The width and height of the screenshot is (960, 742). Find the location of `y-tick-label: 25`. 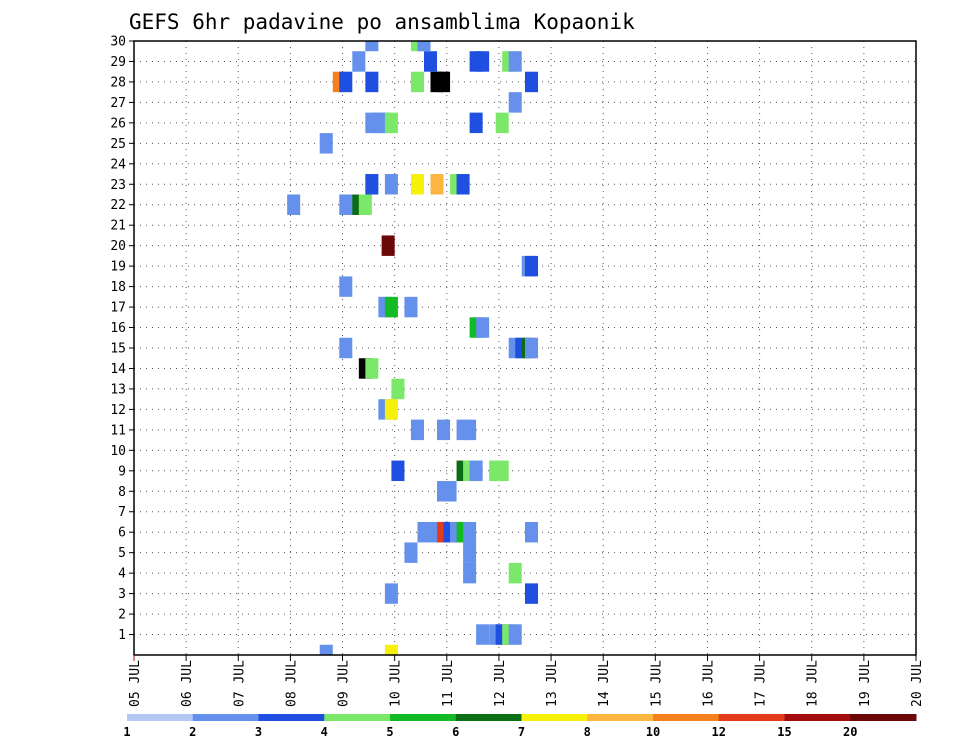

y-tick-label: 25 is located at coordinates (118, 144).